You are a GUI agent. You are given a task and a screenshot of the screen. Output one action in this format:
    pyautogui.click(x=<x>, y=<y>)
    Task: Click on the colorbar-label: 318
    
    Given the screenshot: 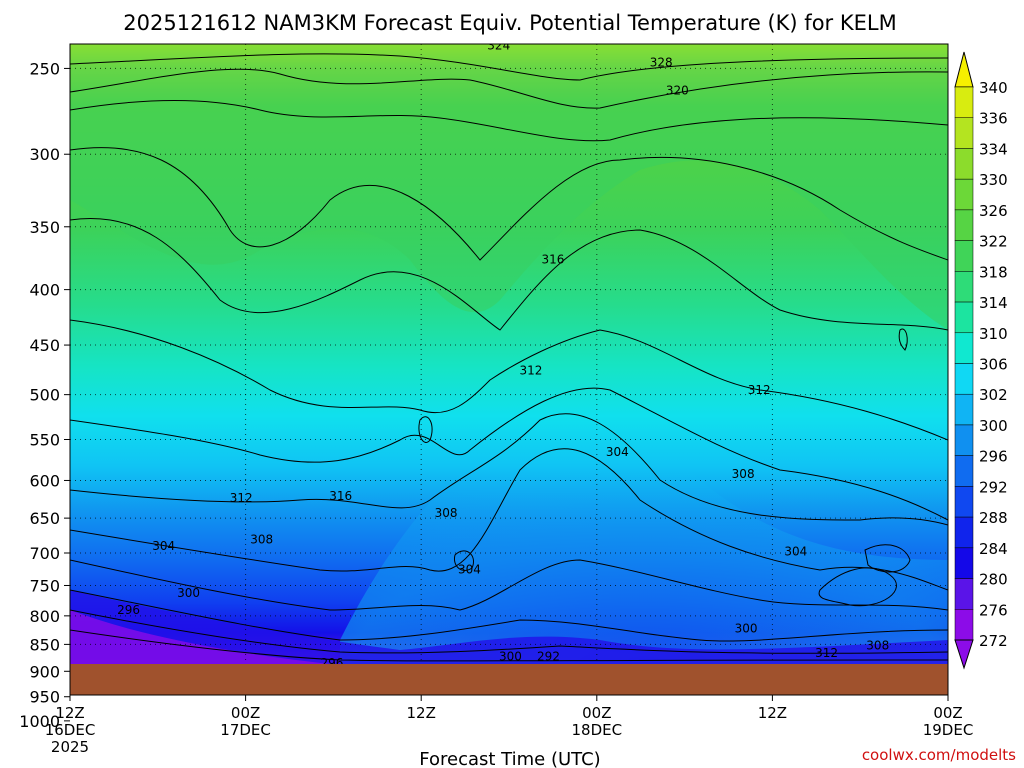 What is the action you would take?
    pyautogui.click(x=993, y=272)
    